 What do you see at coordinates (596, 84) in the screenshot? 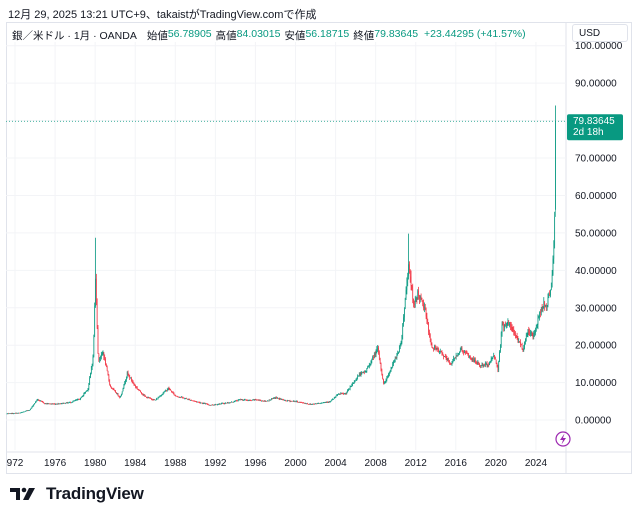
I see `y-tick-label: 90.00000` at bounding box center [596, 84].